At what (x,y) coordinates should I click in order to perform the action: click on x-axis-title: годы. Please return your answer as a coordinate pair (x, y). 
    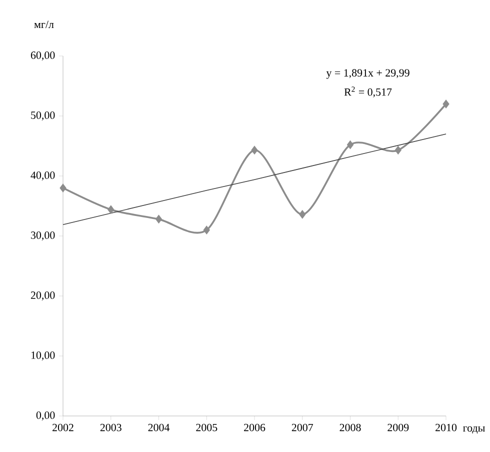
    Looking at the image, I should click on (474, 430).